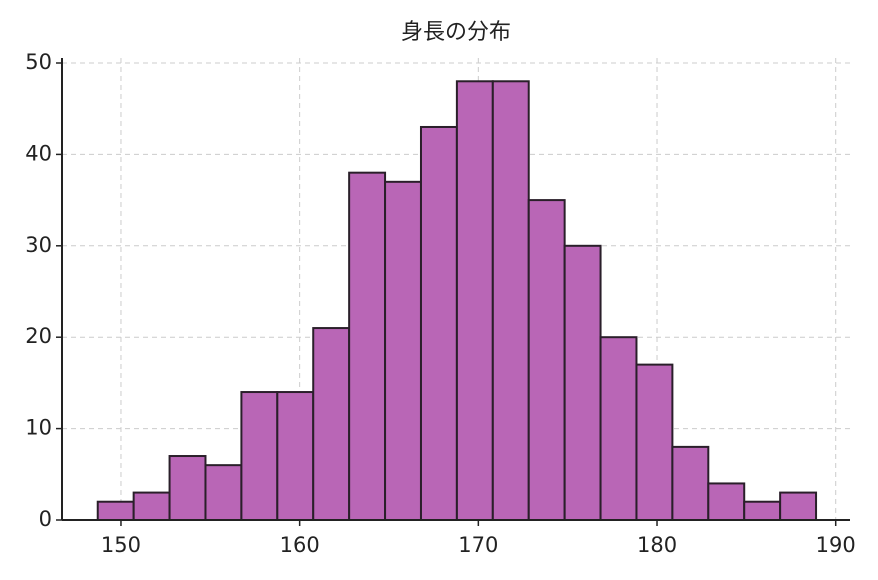 The height and width of the screenshot is (580, 878). I want to click on y-tick-label: 30, so click(38, 245).